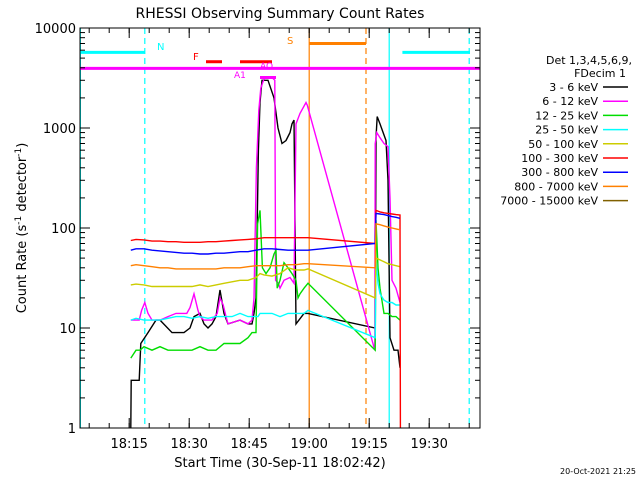 This screenshot has height=480, width=640. What do you see at coordinates (265, 233) in the screenshot?
I see `series-line-300-800-kev` at bounding box center [265, 233].